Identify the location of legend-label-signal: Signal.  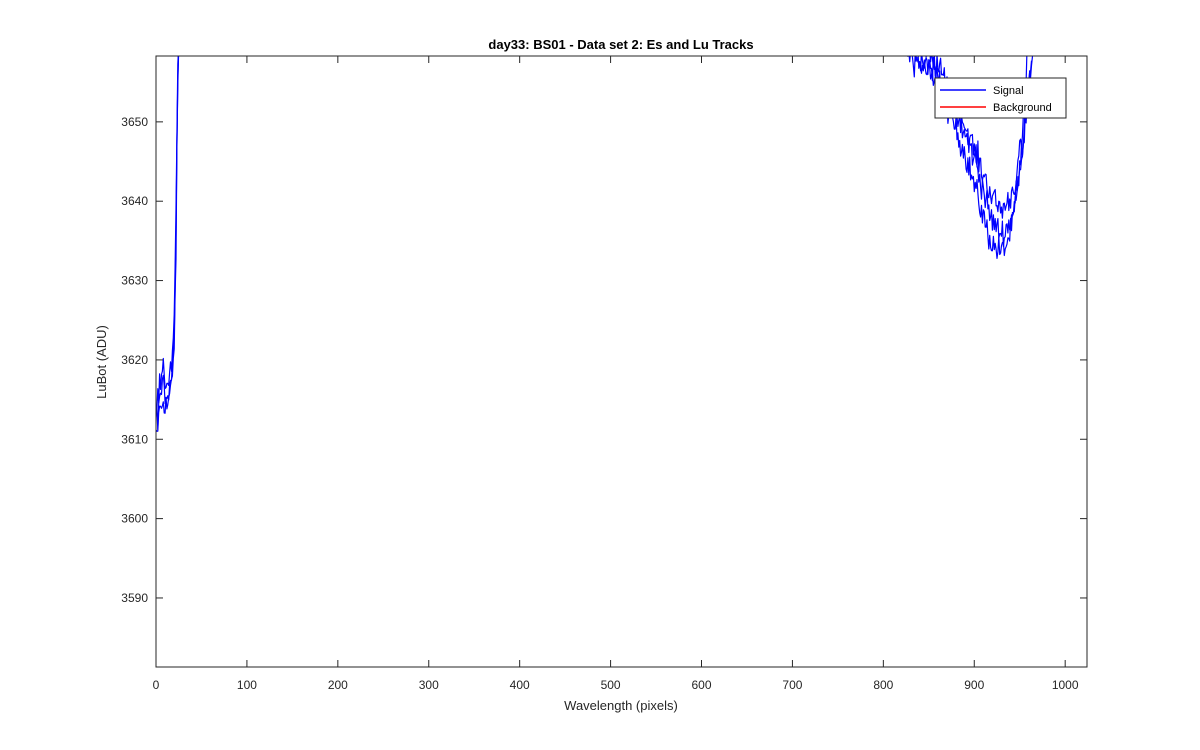
(1008, 91).